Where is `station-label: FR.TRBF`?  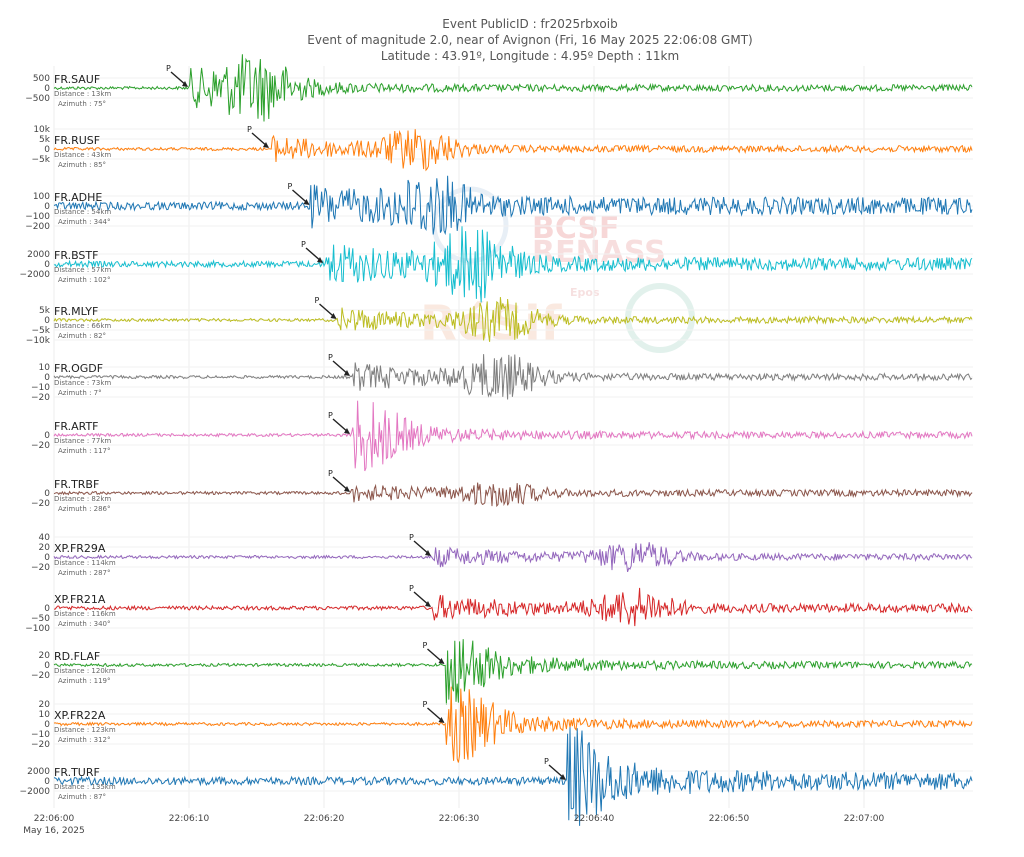
station-label: FR.TRBF is located at coordinates (76, 484).